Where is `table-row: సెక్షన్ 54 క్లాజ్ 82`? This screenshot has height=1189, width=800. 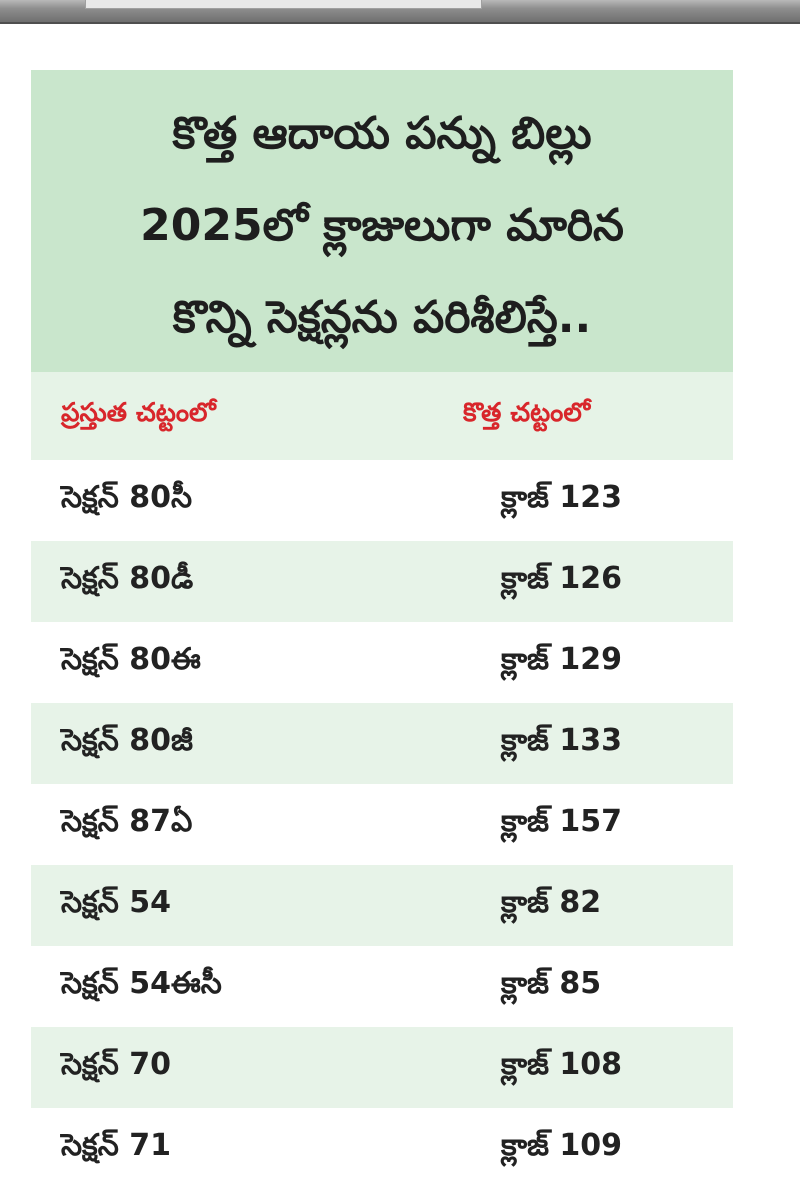 table-row: సెక్షన్ 54 క్లాజ్ 82 is located at coordinates (382, 905).